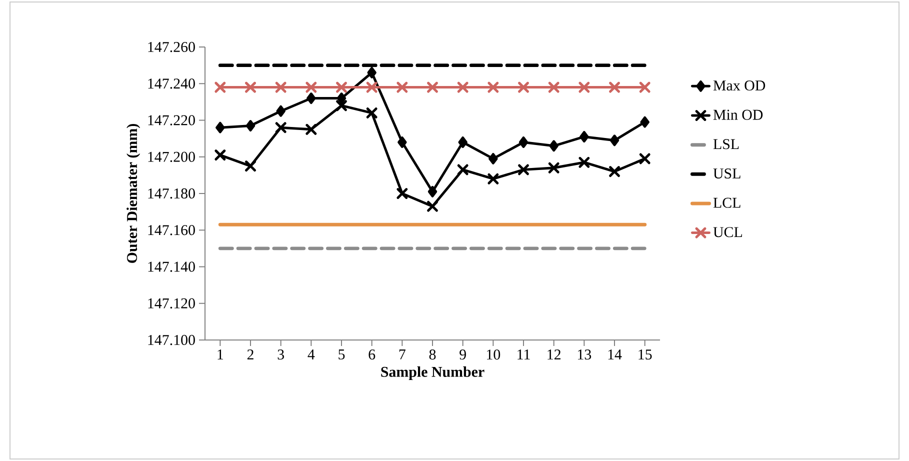  Describe the element at coordinates (739, 85) in the screenshot. I see `legend-label: Max OD` at that location.